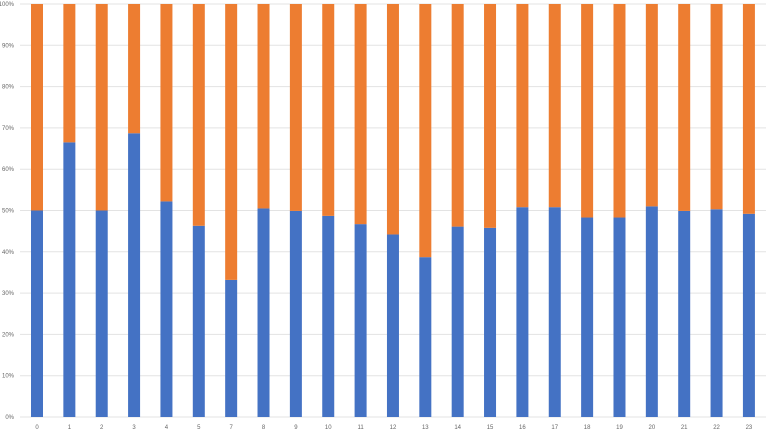 This screenshot has height=431, width=766. Describe the element at coordinates (8, 129) in the screenshot. I see `y-tick-label: 70%` at that location.